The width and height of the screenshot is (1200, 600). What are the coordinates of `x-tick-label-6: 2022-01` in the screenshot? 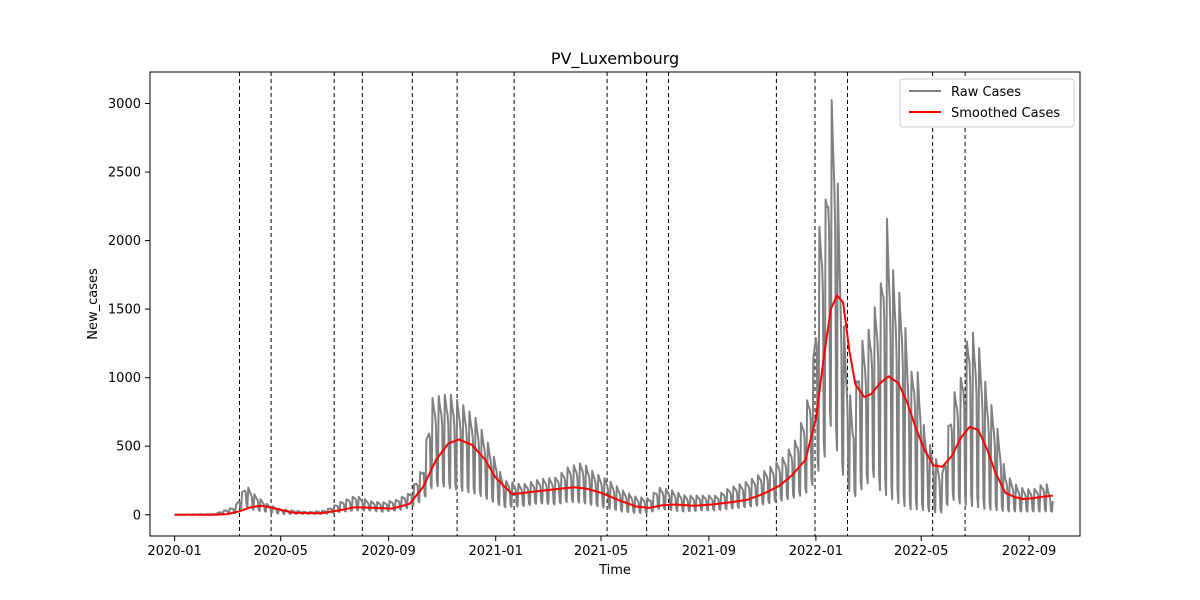 It's located at (816, 551).